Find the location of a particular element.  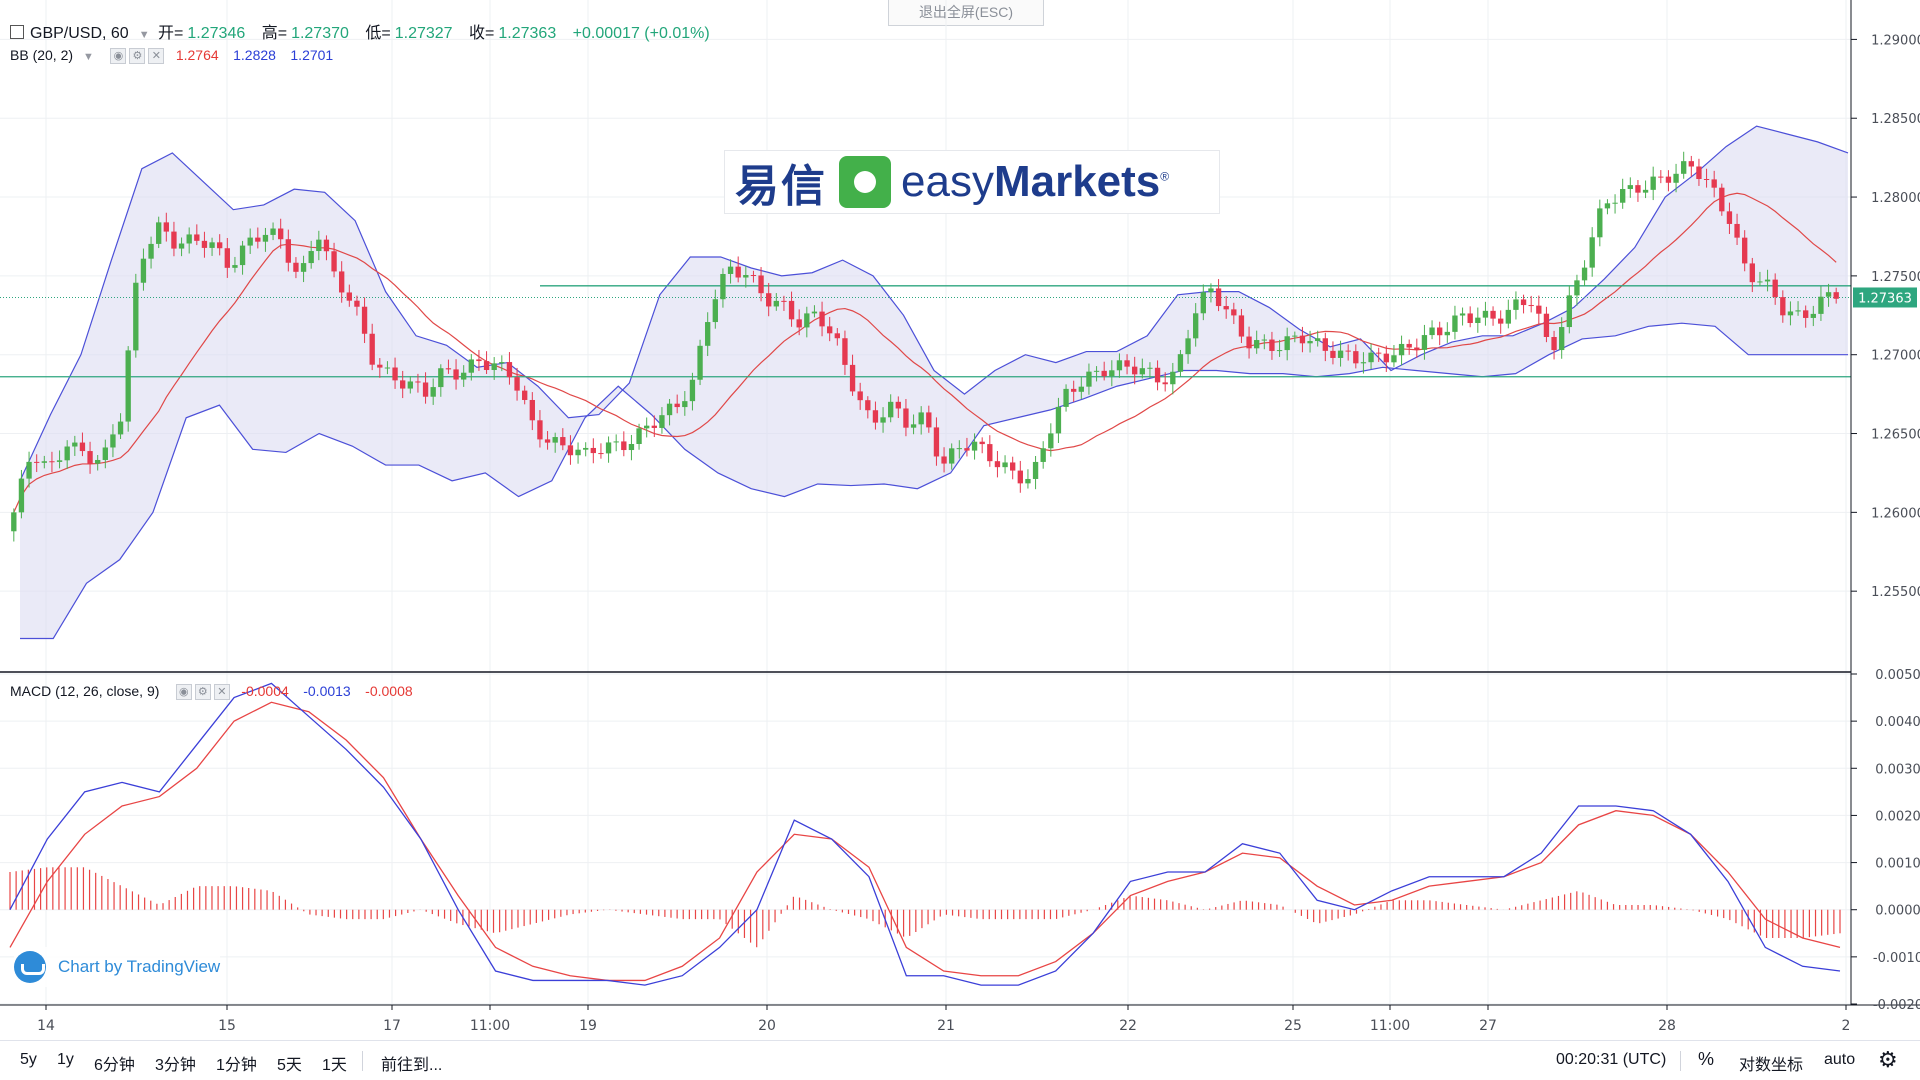

time-axis-label: 21 is located at coordinates (946, 1026).